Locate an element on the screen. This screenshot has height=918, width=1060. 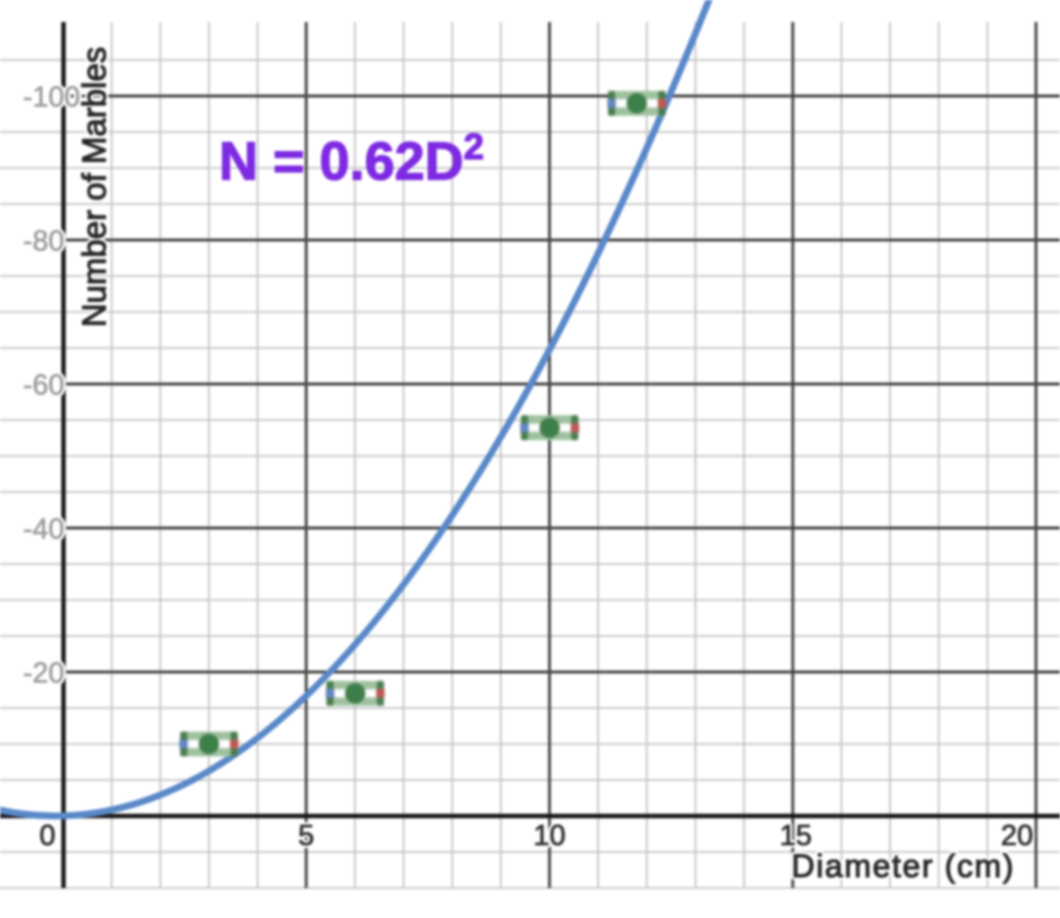
svg-text: Number of Marbles is located at coordinates (94, 187).